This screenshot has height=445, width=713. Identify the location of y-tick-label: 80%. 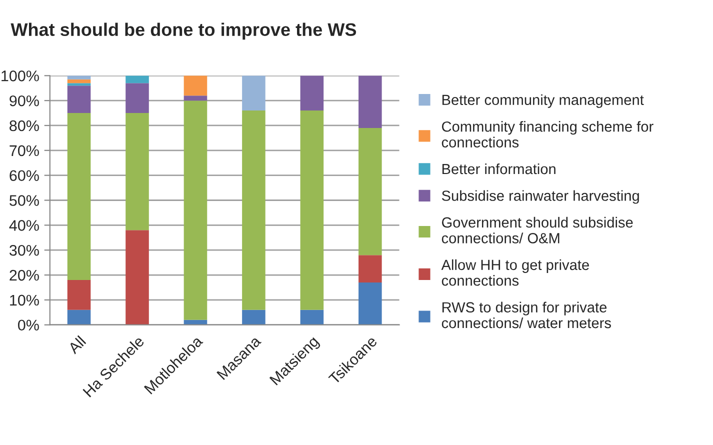
(24, 126).